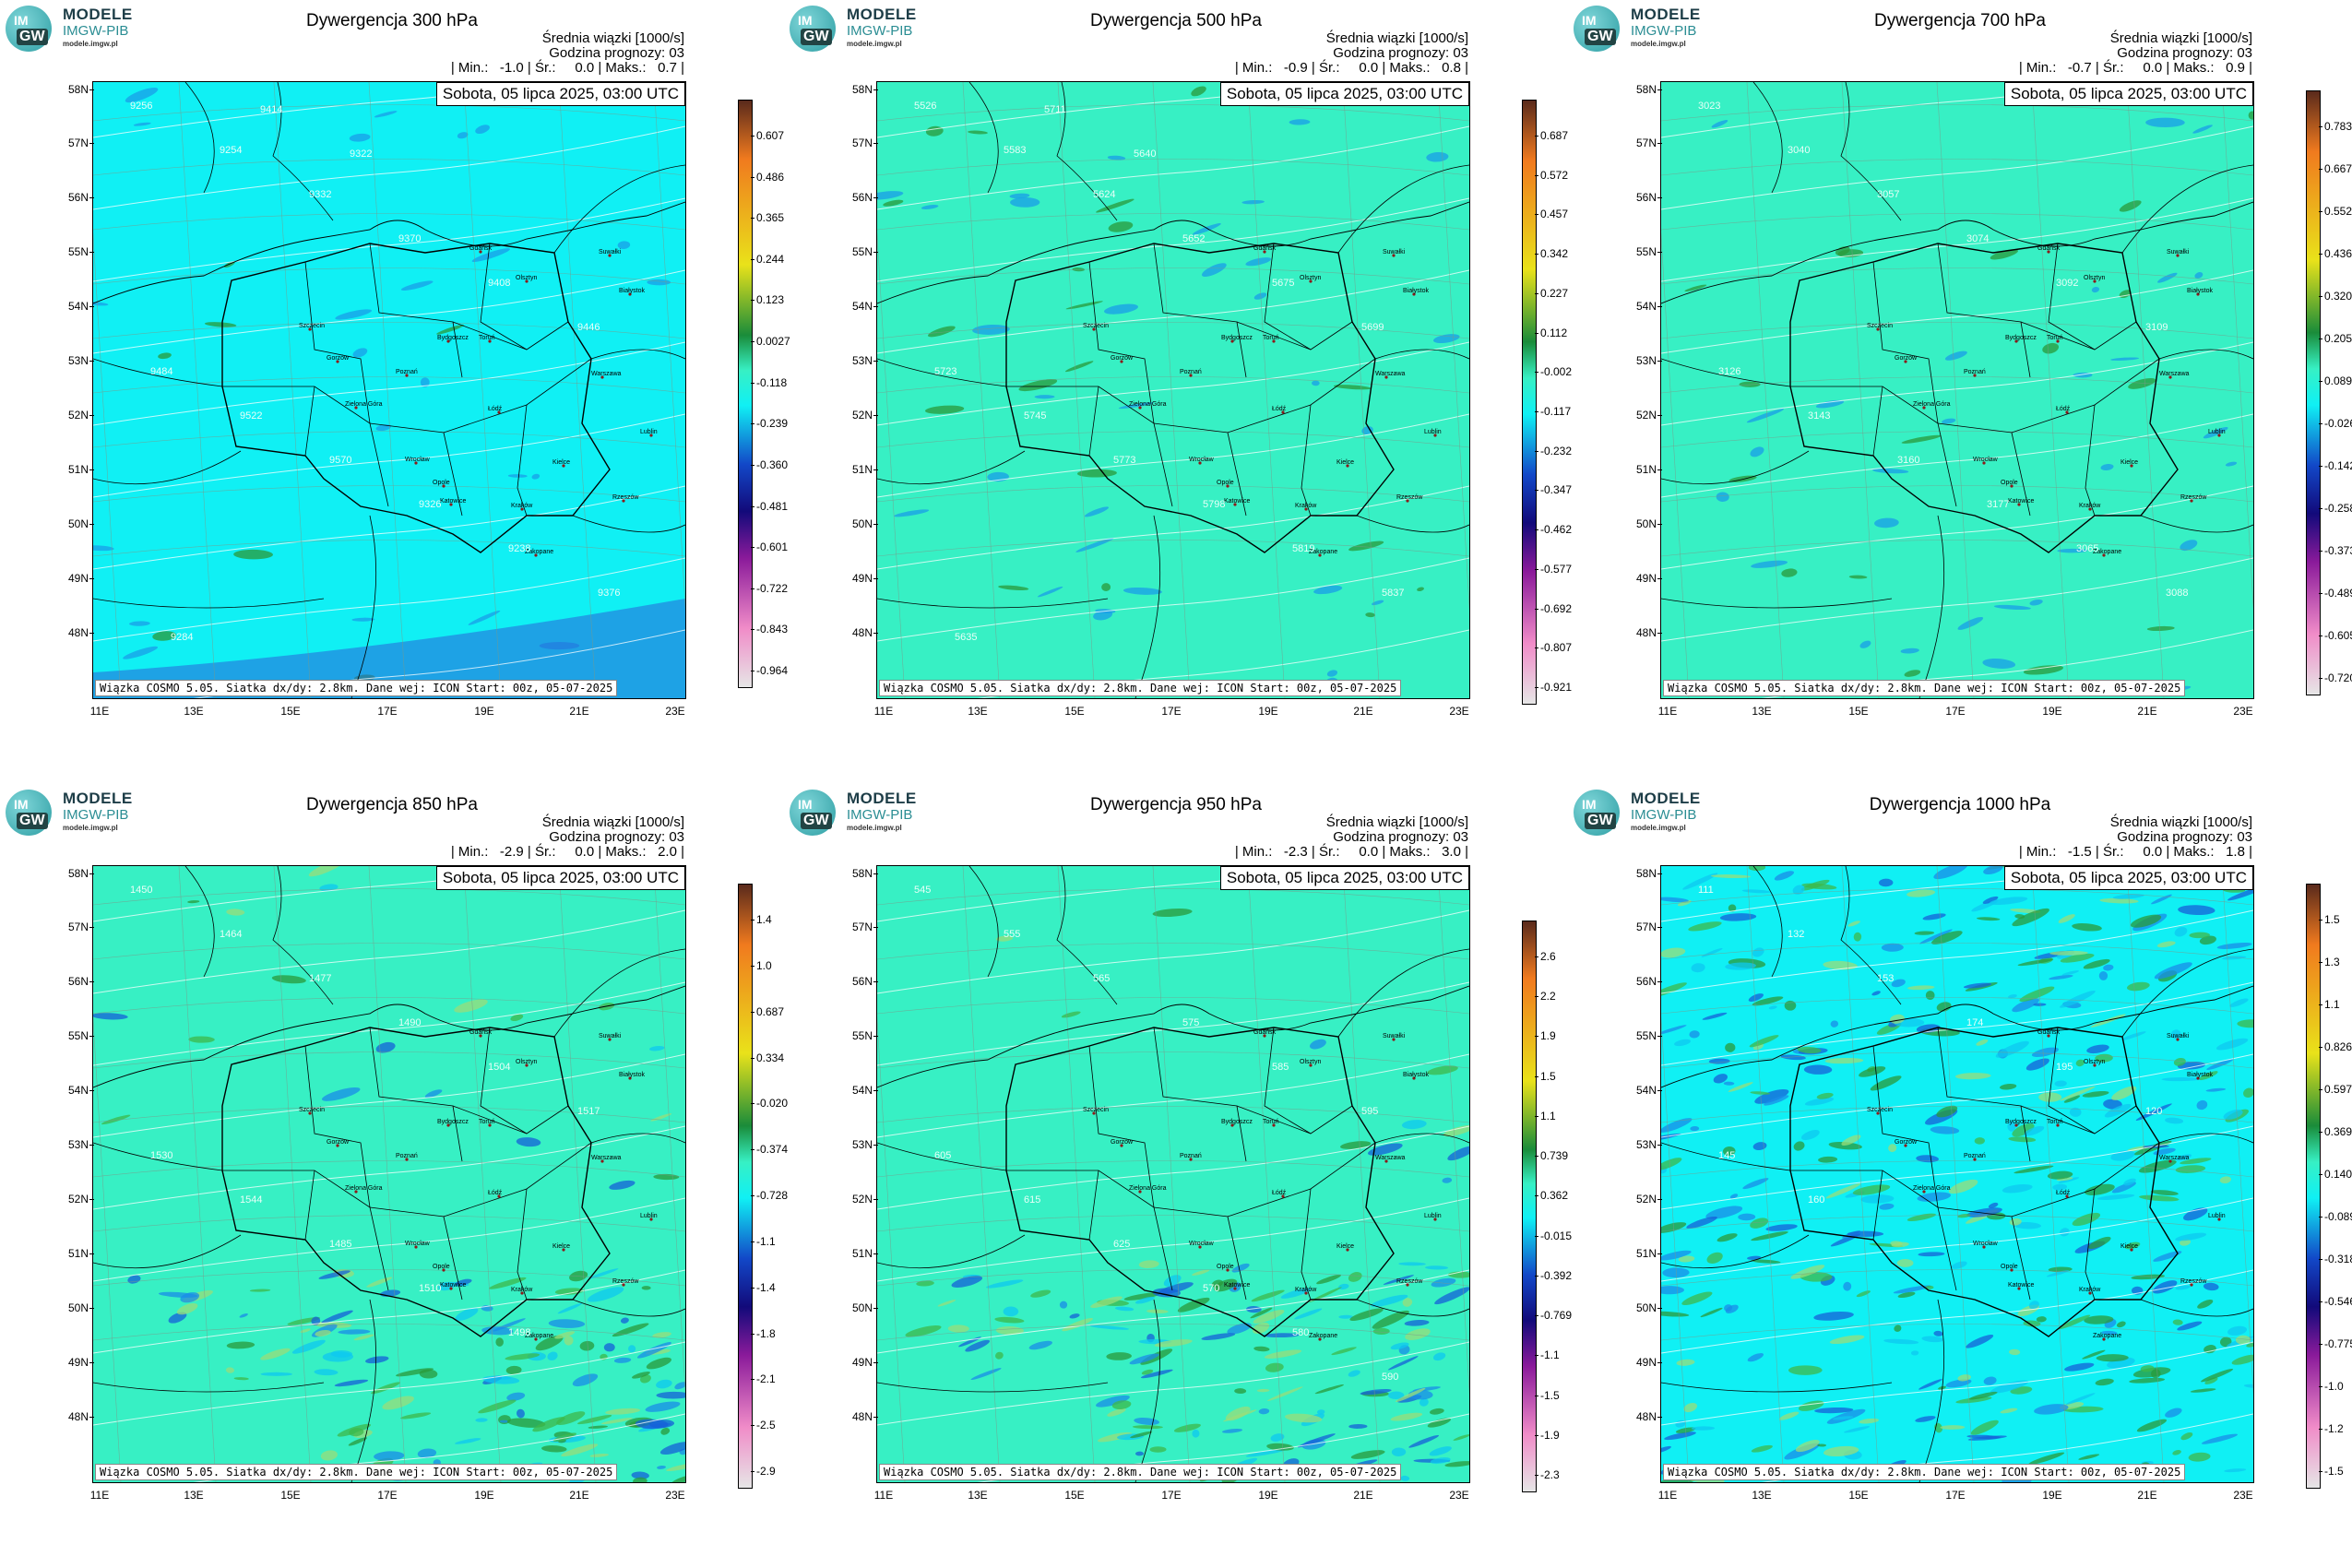 The height and width of the screenshot is (1568, 2352). Describe the element at coordinates (1666, 798) in the screenshot. I see `logo-line1: MODELE` at that location.